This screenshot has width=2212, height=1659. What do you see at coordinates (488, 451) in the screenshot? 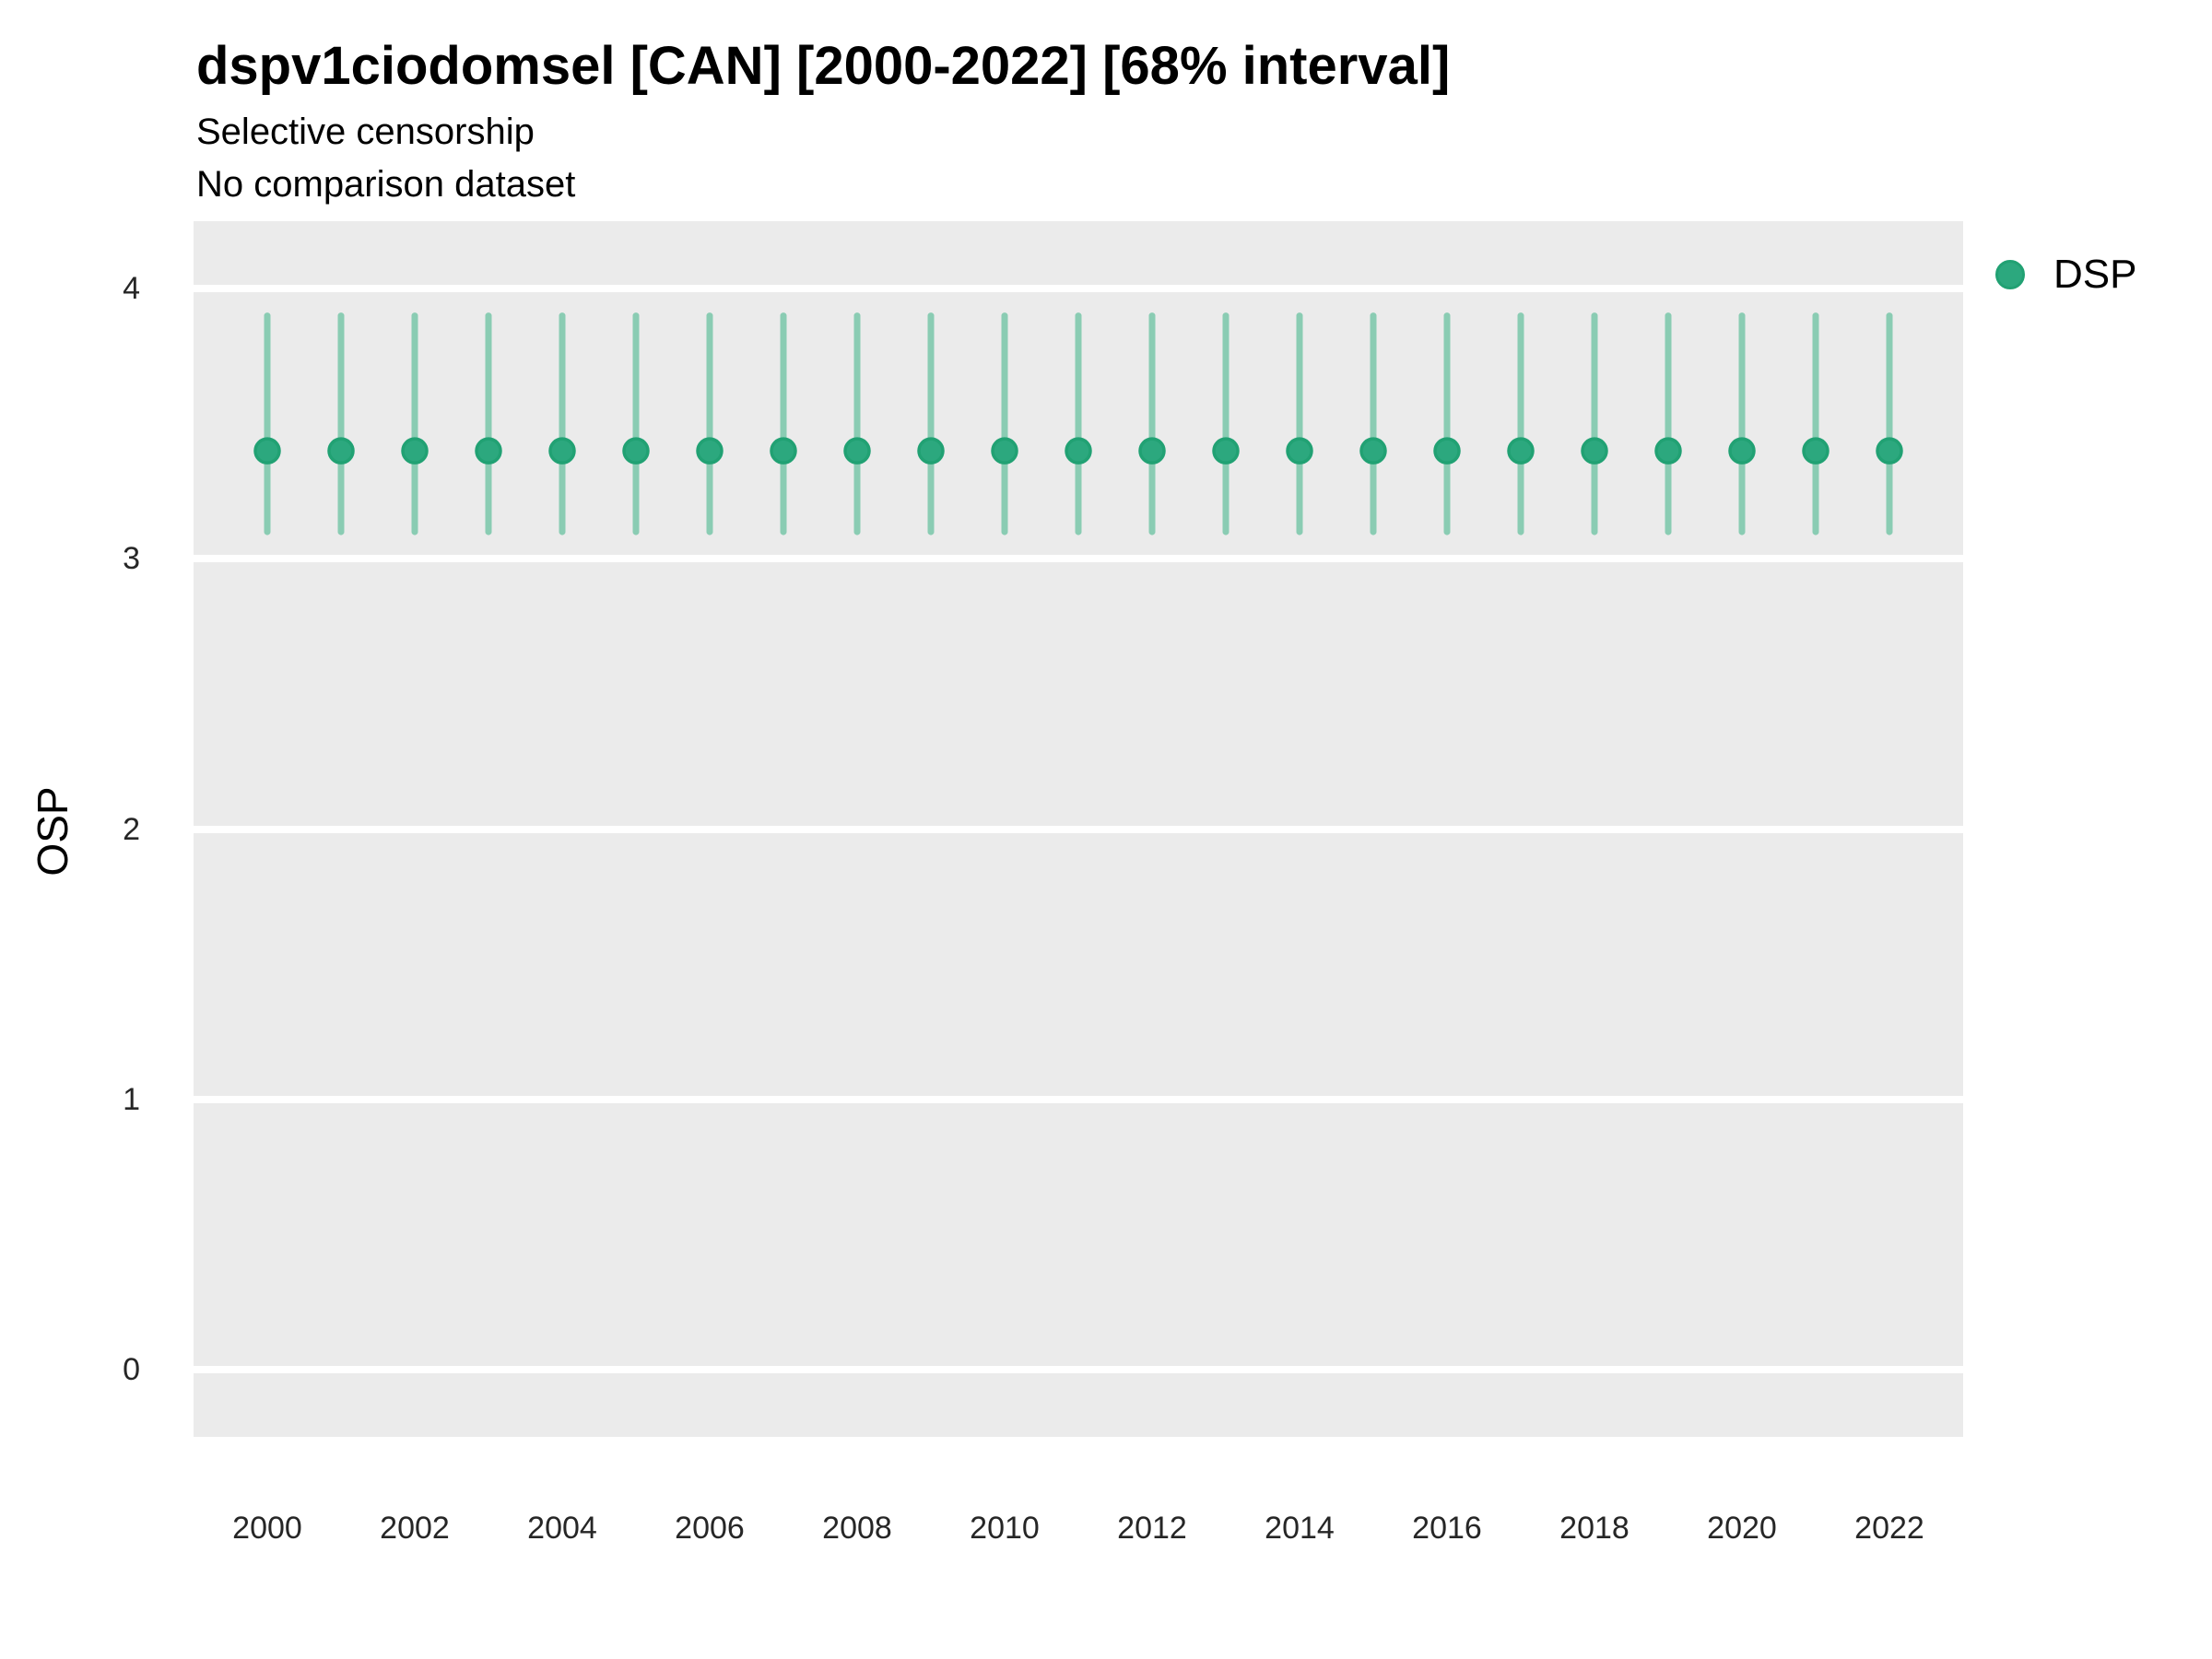
I see `data-point-2003` at bounding box center [488, 451].